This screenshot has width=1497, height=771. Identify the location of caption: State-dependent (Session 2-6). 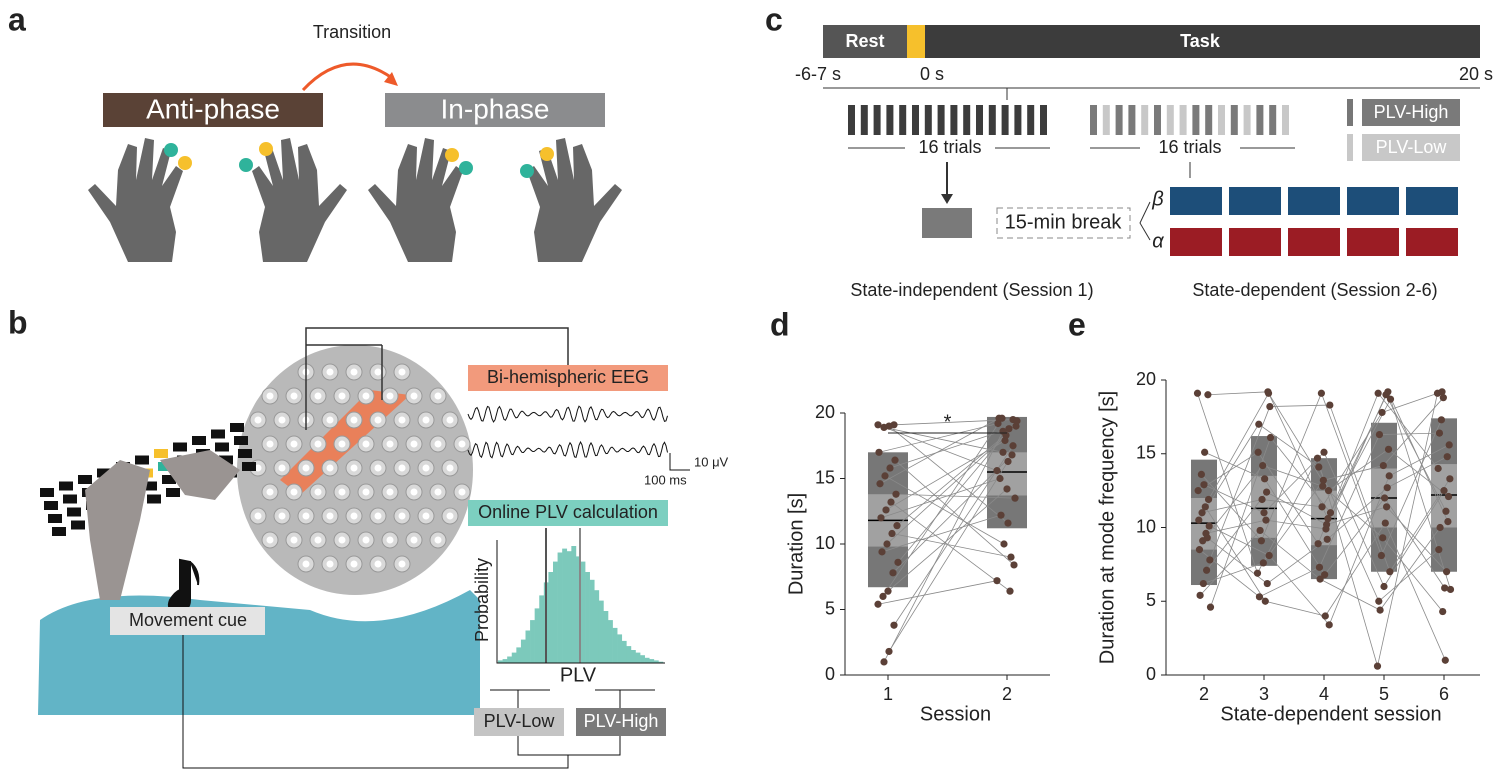
(1314, 290).